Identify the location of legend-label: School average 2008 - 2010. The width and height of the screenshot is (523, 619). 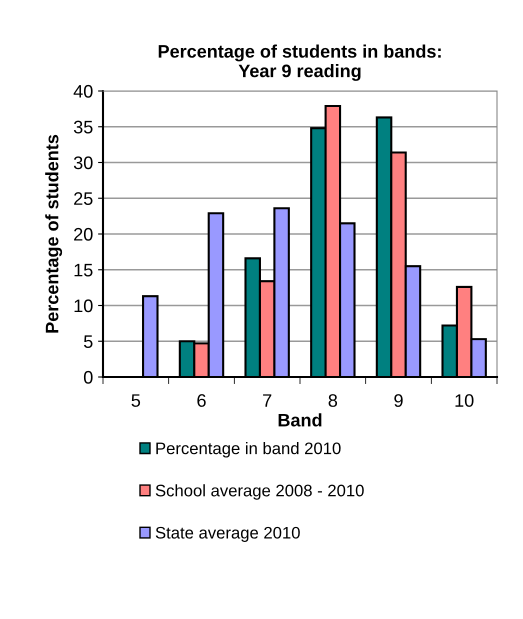
(260, 492).